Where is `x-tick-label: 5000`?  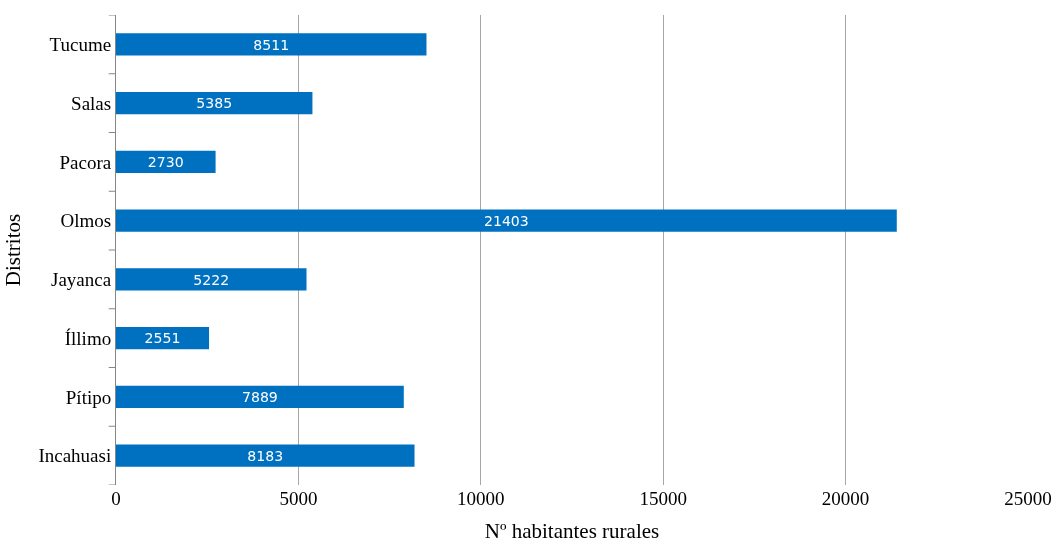 x-tick-label: 5000 is located at coordinates (298, 498).